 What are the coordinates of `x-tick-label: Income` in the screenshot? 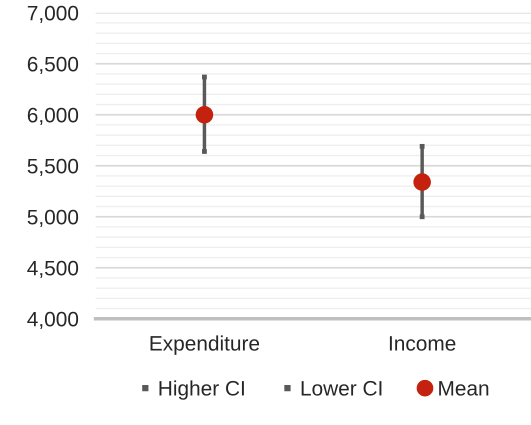 It's located at (423, 343).